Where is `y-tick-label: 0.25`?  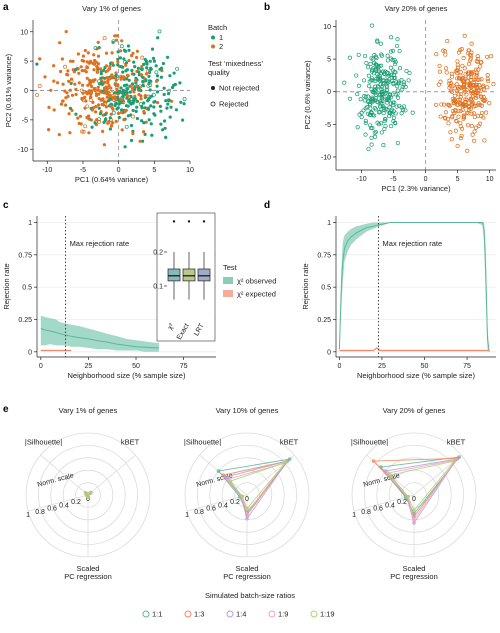 y-tick-label: 0.25 is located at coordinates (324, 320).